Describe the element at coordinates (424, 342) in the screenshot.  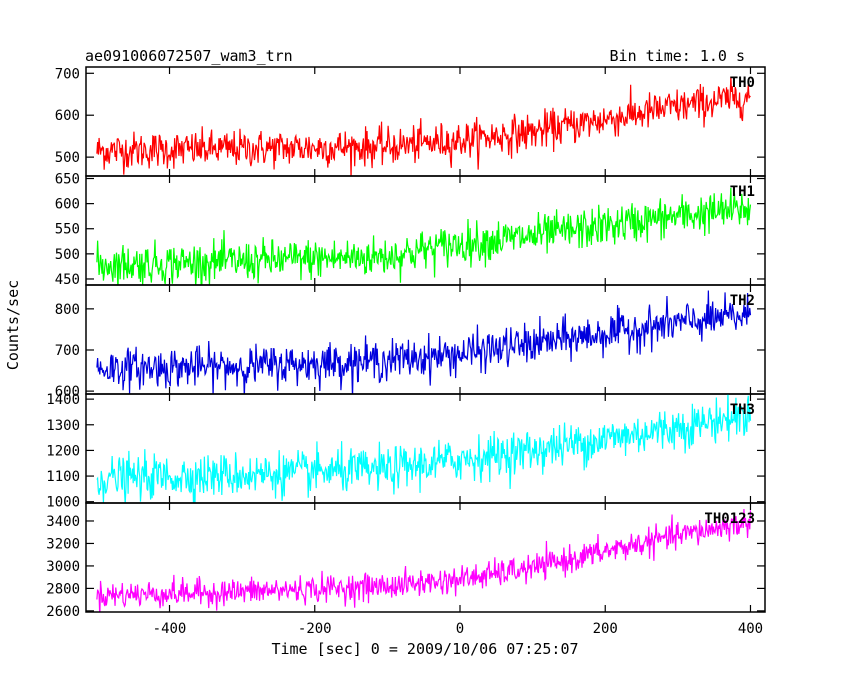
I see `series-line-th2` at that location.